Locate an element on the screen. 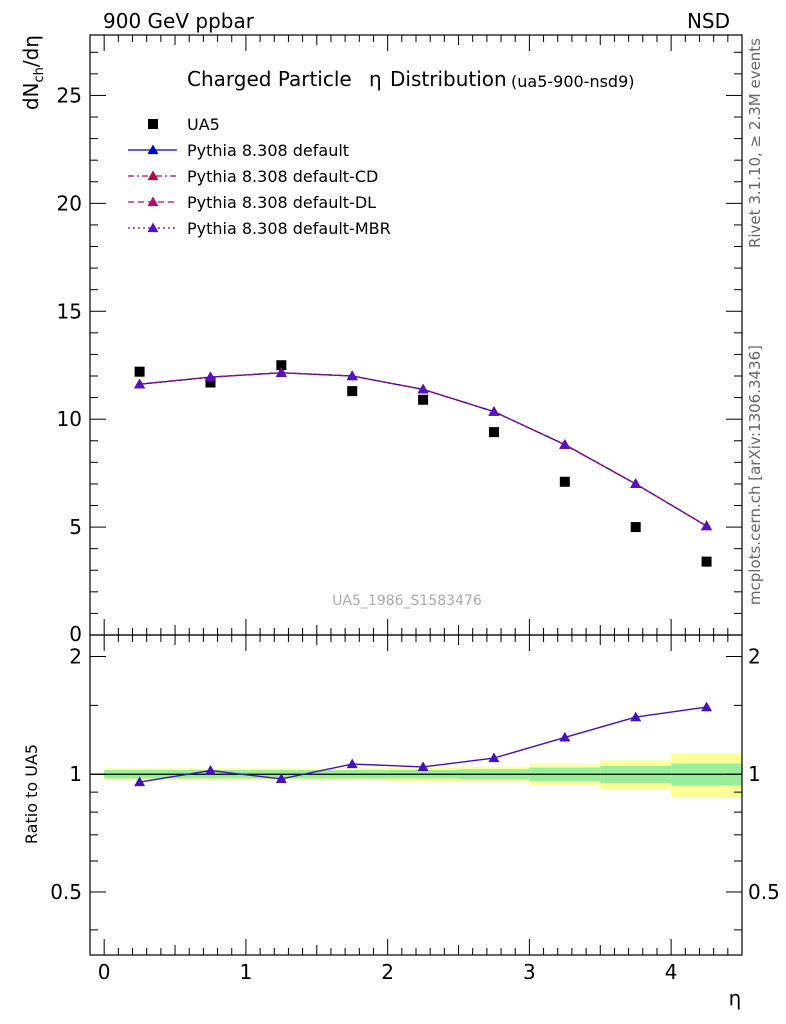  x-tick-label: 1 is located at coordinates (246, 972).